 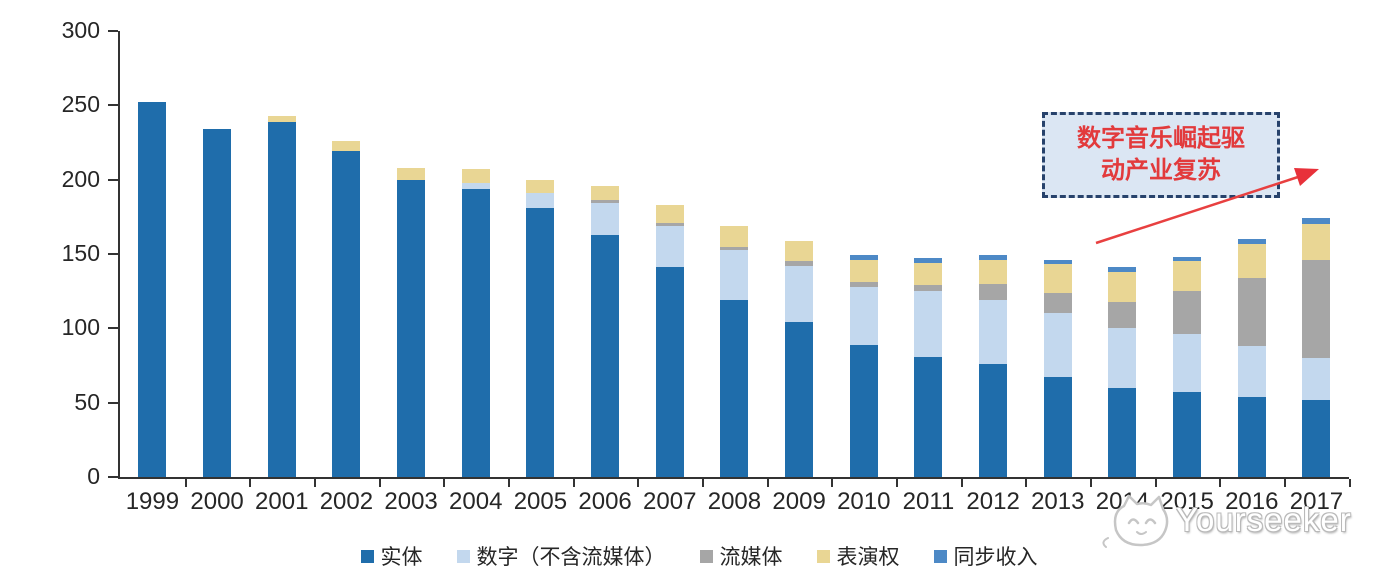 I want to click on annotation-box: 数字音乐崛起驱 动产业复苏, so click(x=1161, y=155).